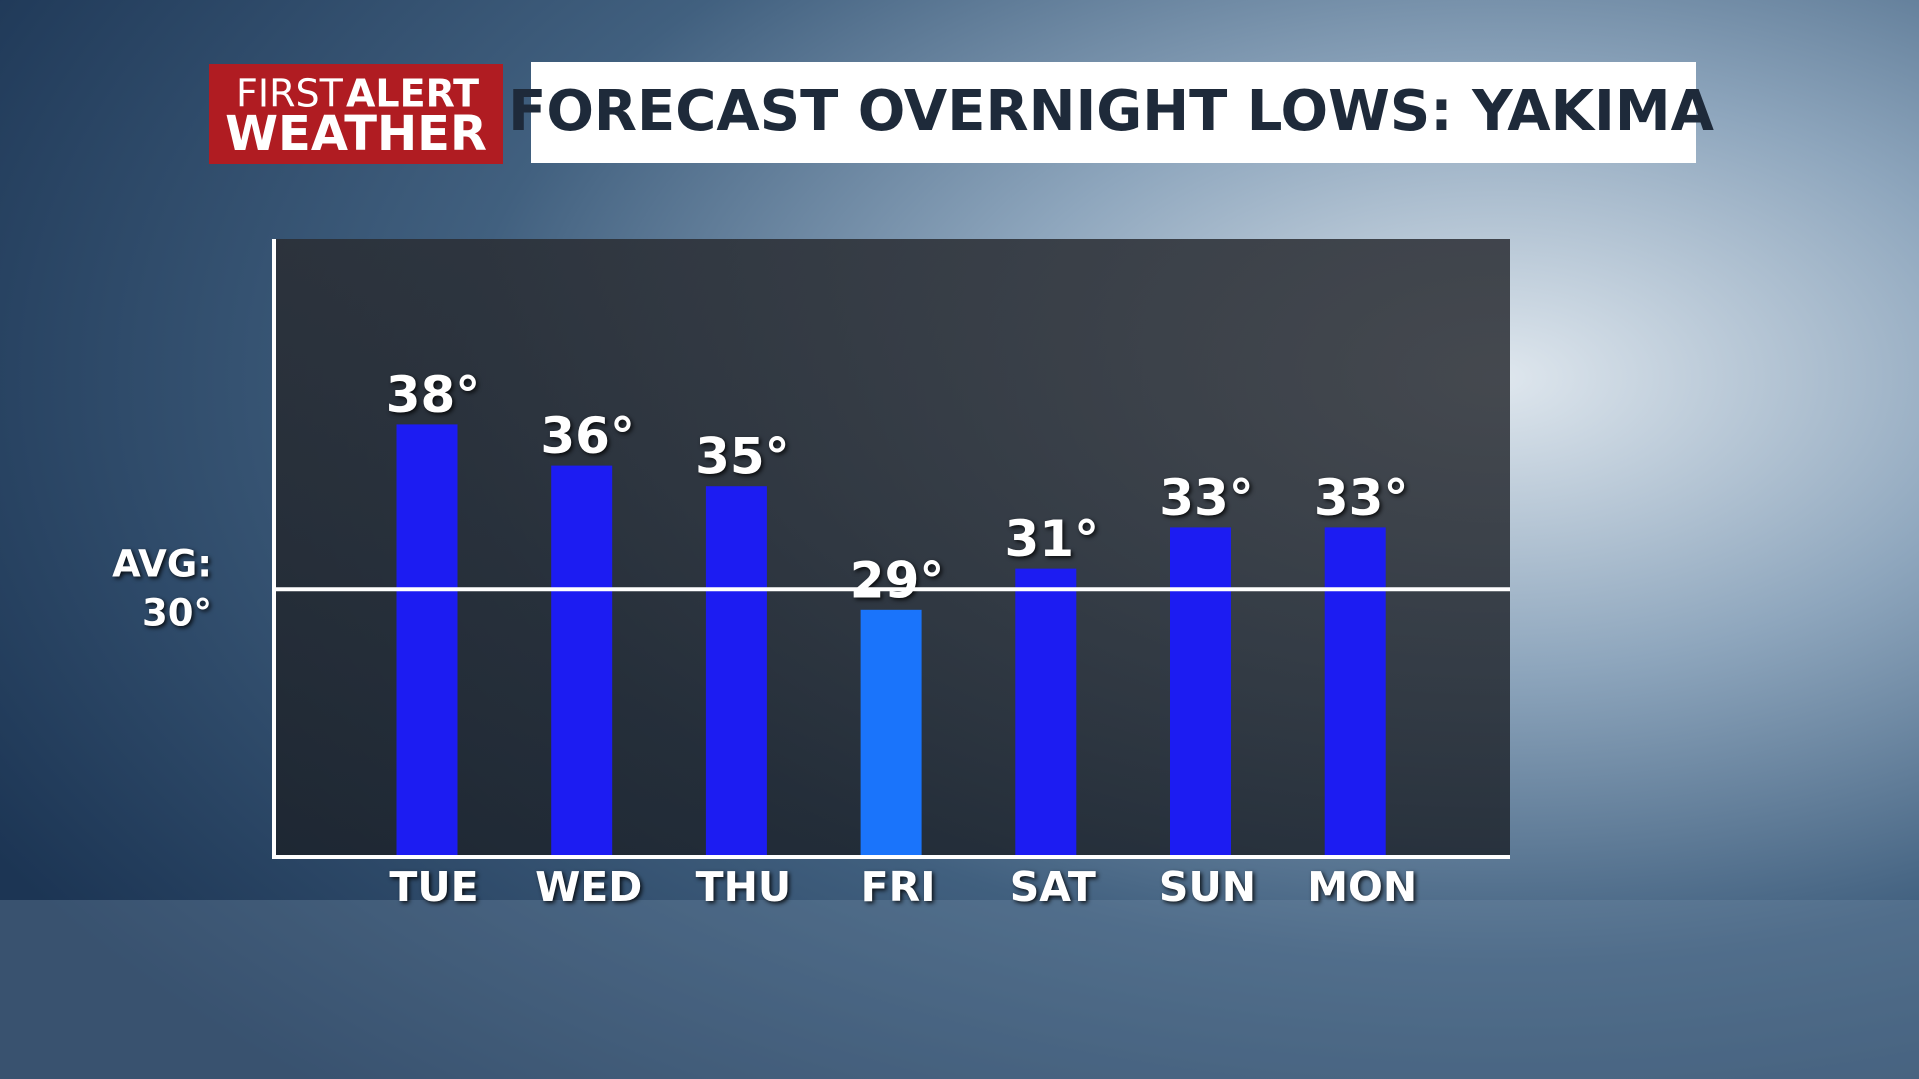 The width and height of the screenshot is (1919, 1079). What do you see at coordinates (1052, 539) in the screenshot?
I see `value-label: 31°` at bounding box center [1052, 539].